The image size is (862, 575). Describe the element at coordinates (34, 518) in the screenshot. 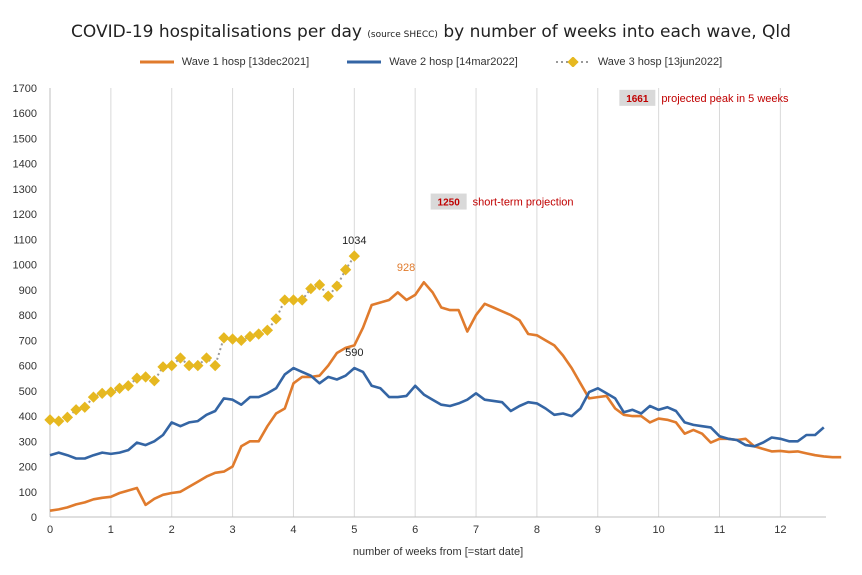

I see `y-tick-label: 0` at that location.